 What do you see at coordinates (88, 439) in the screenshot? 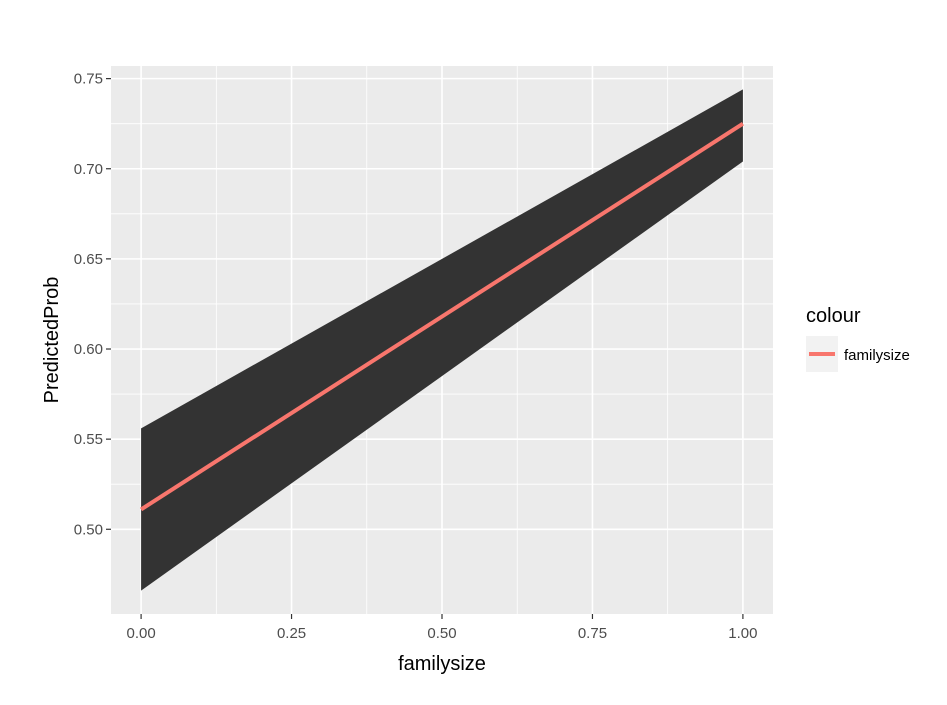
I see `y-tick-label: 0.55` at bounding box center [88, 439].